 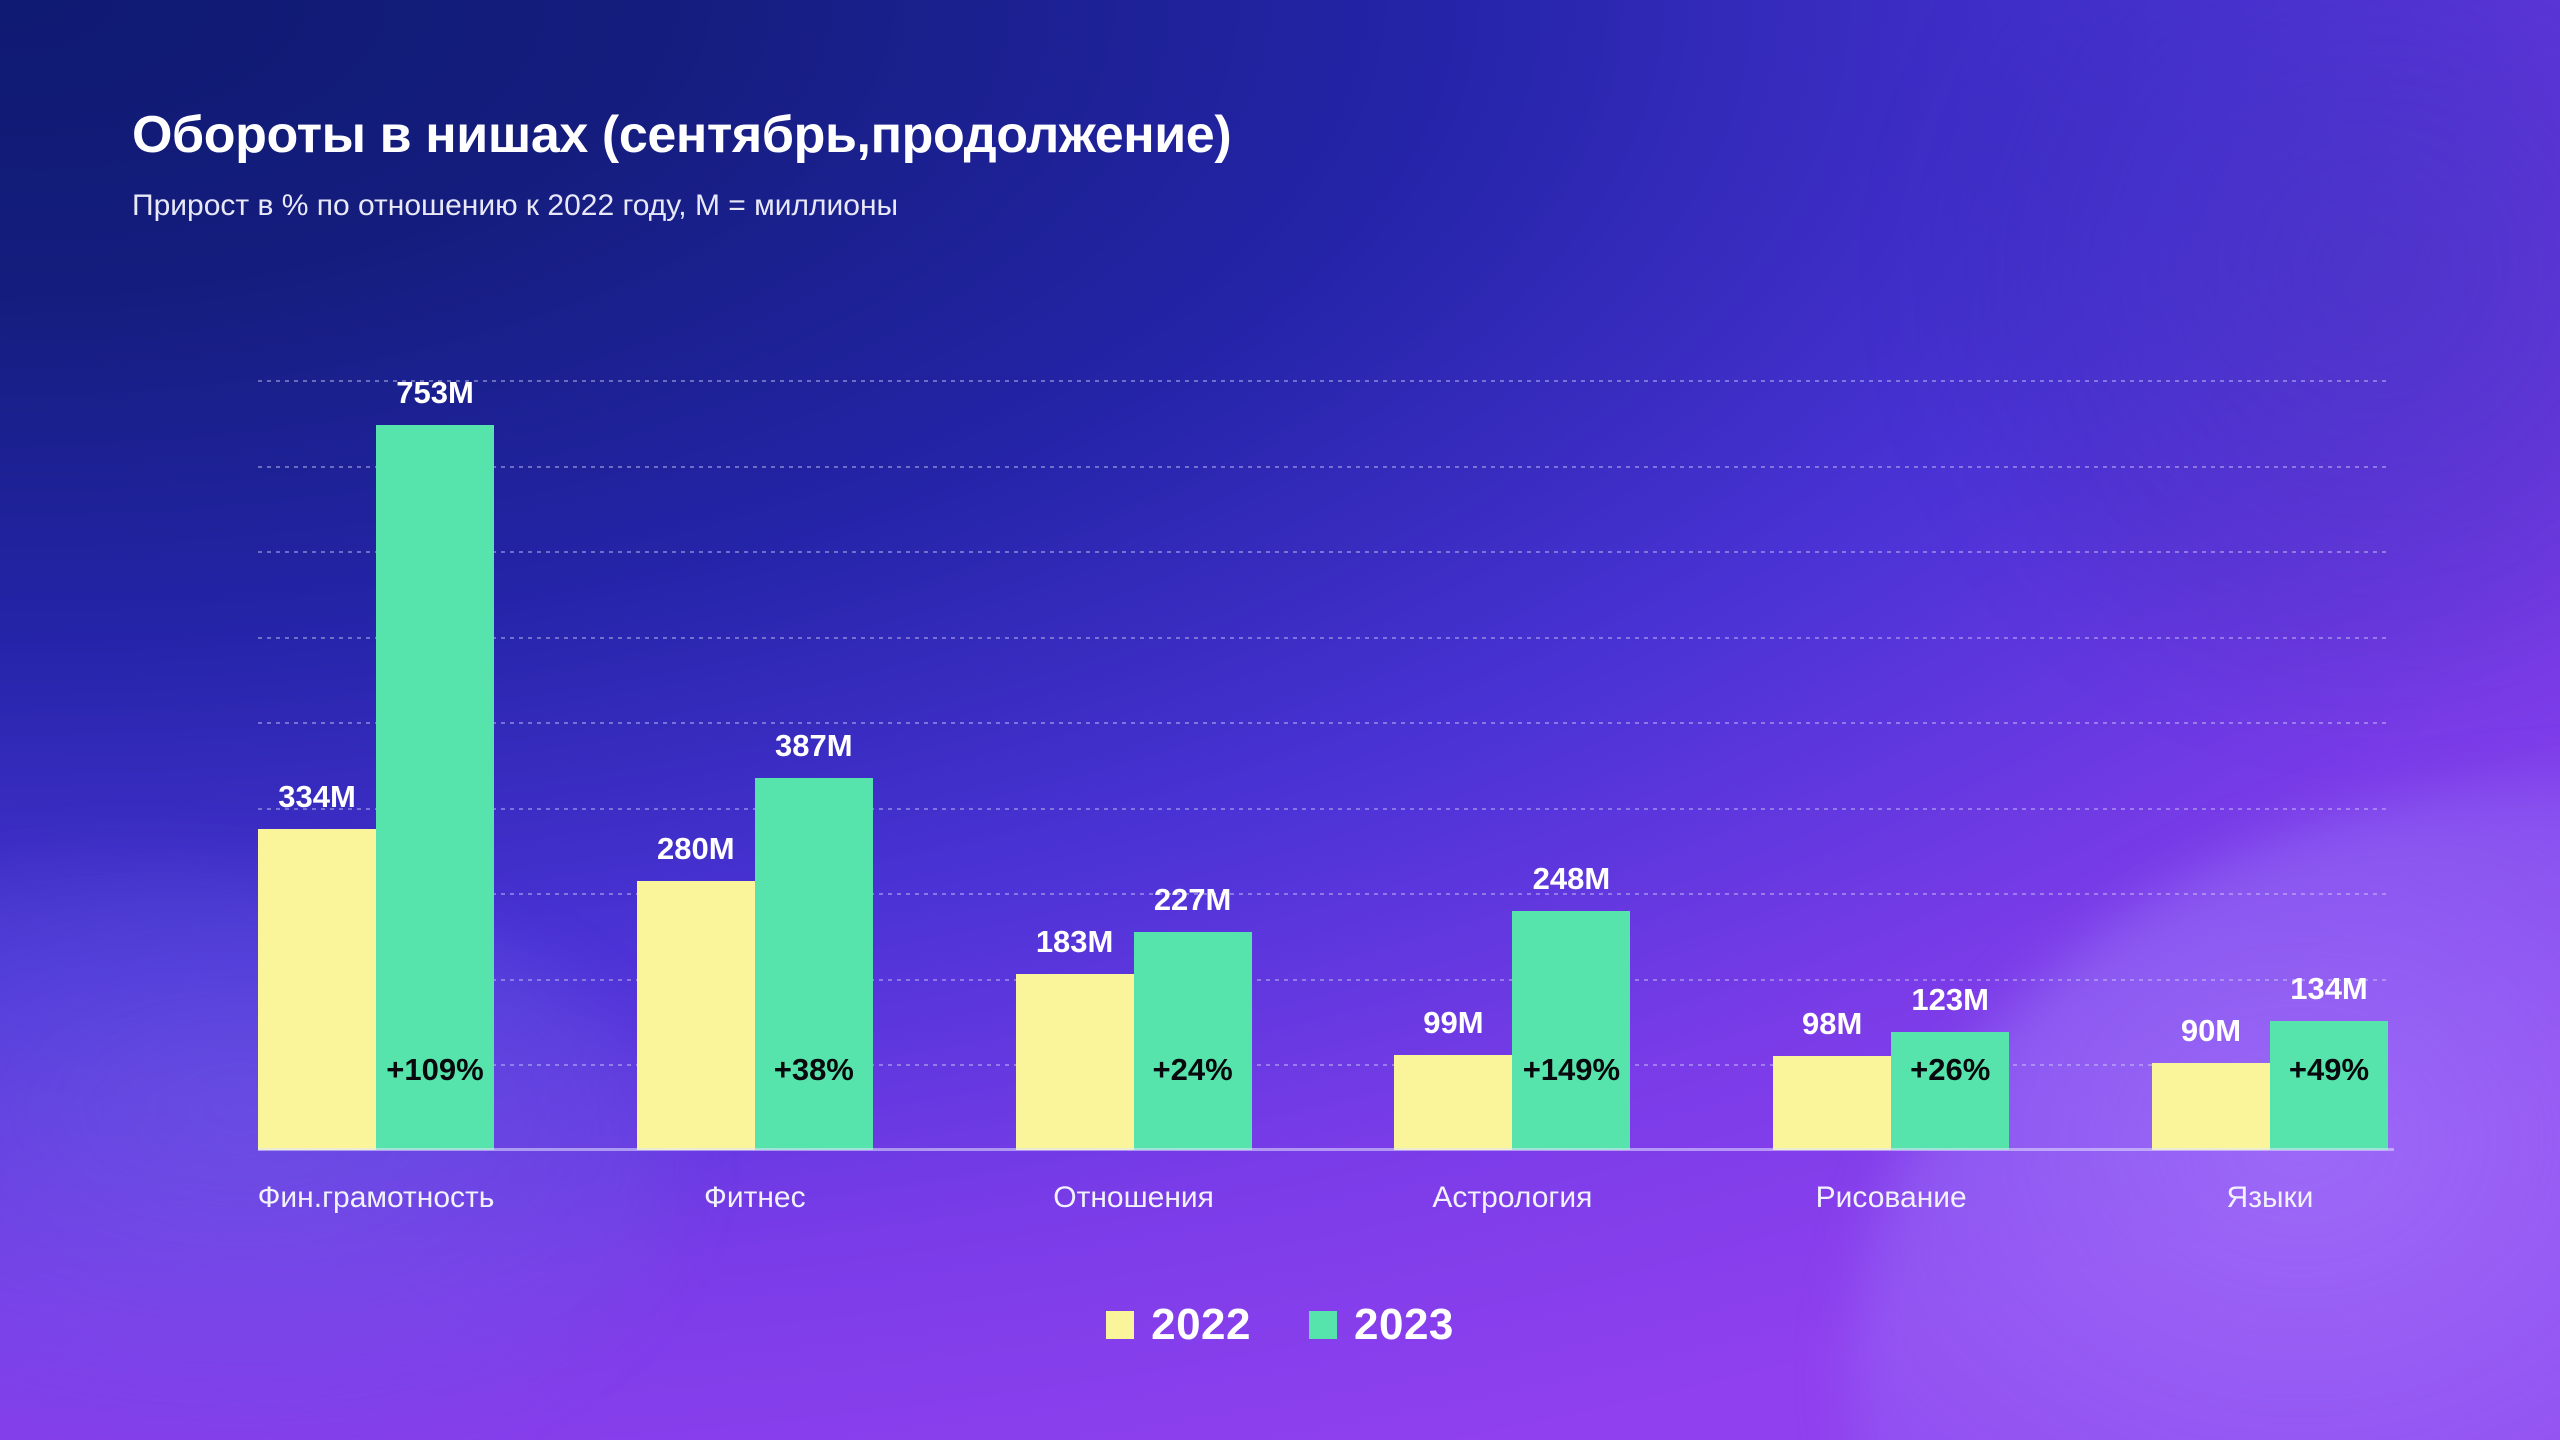 What do you see at coordinates (1280, 1325) in the screenshot?
I see `chart-legend: 2022 2023` at bounding box center [1280, 1325].